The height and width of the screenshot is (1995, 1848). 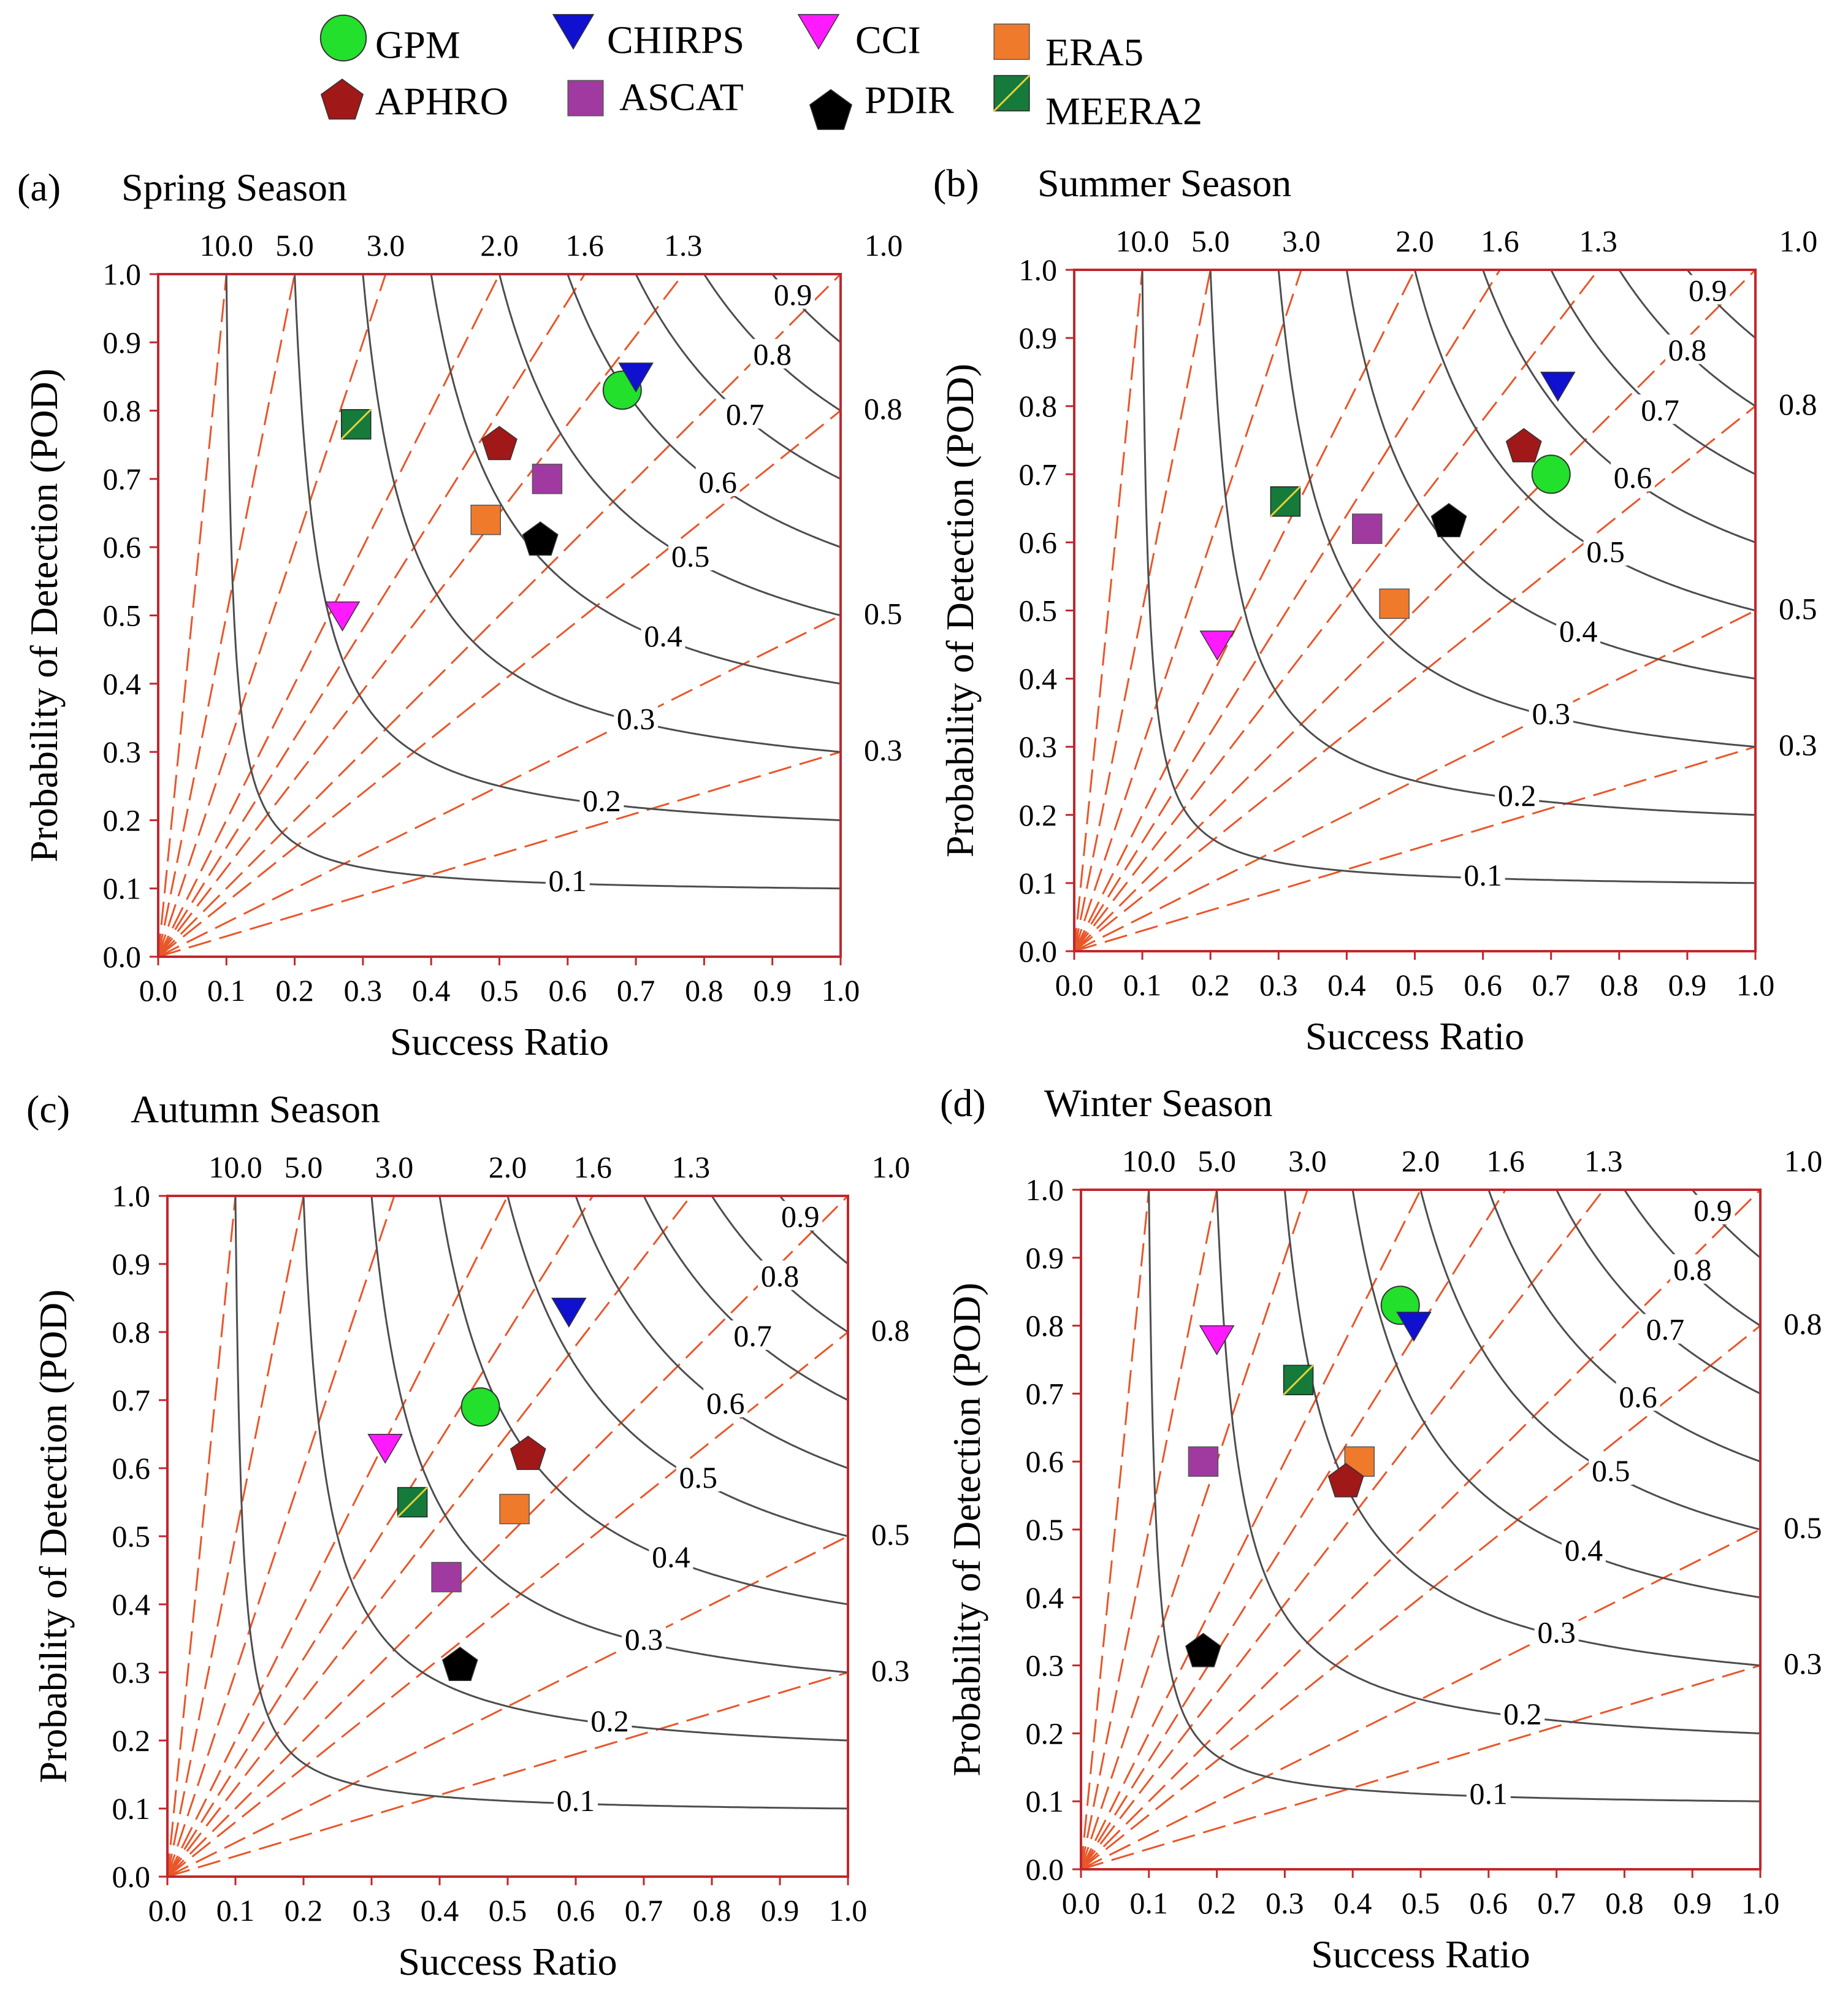 I want to click on csi-label: 0.3, so click(x=1551, y=714).